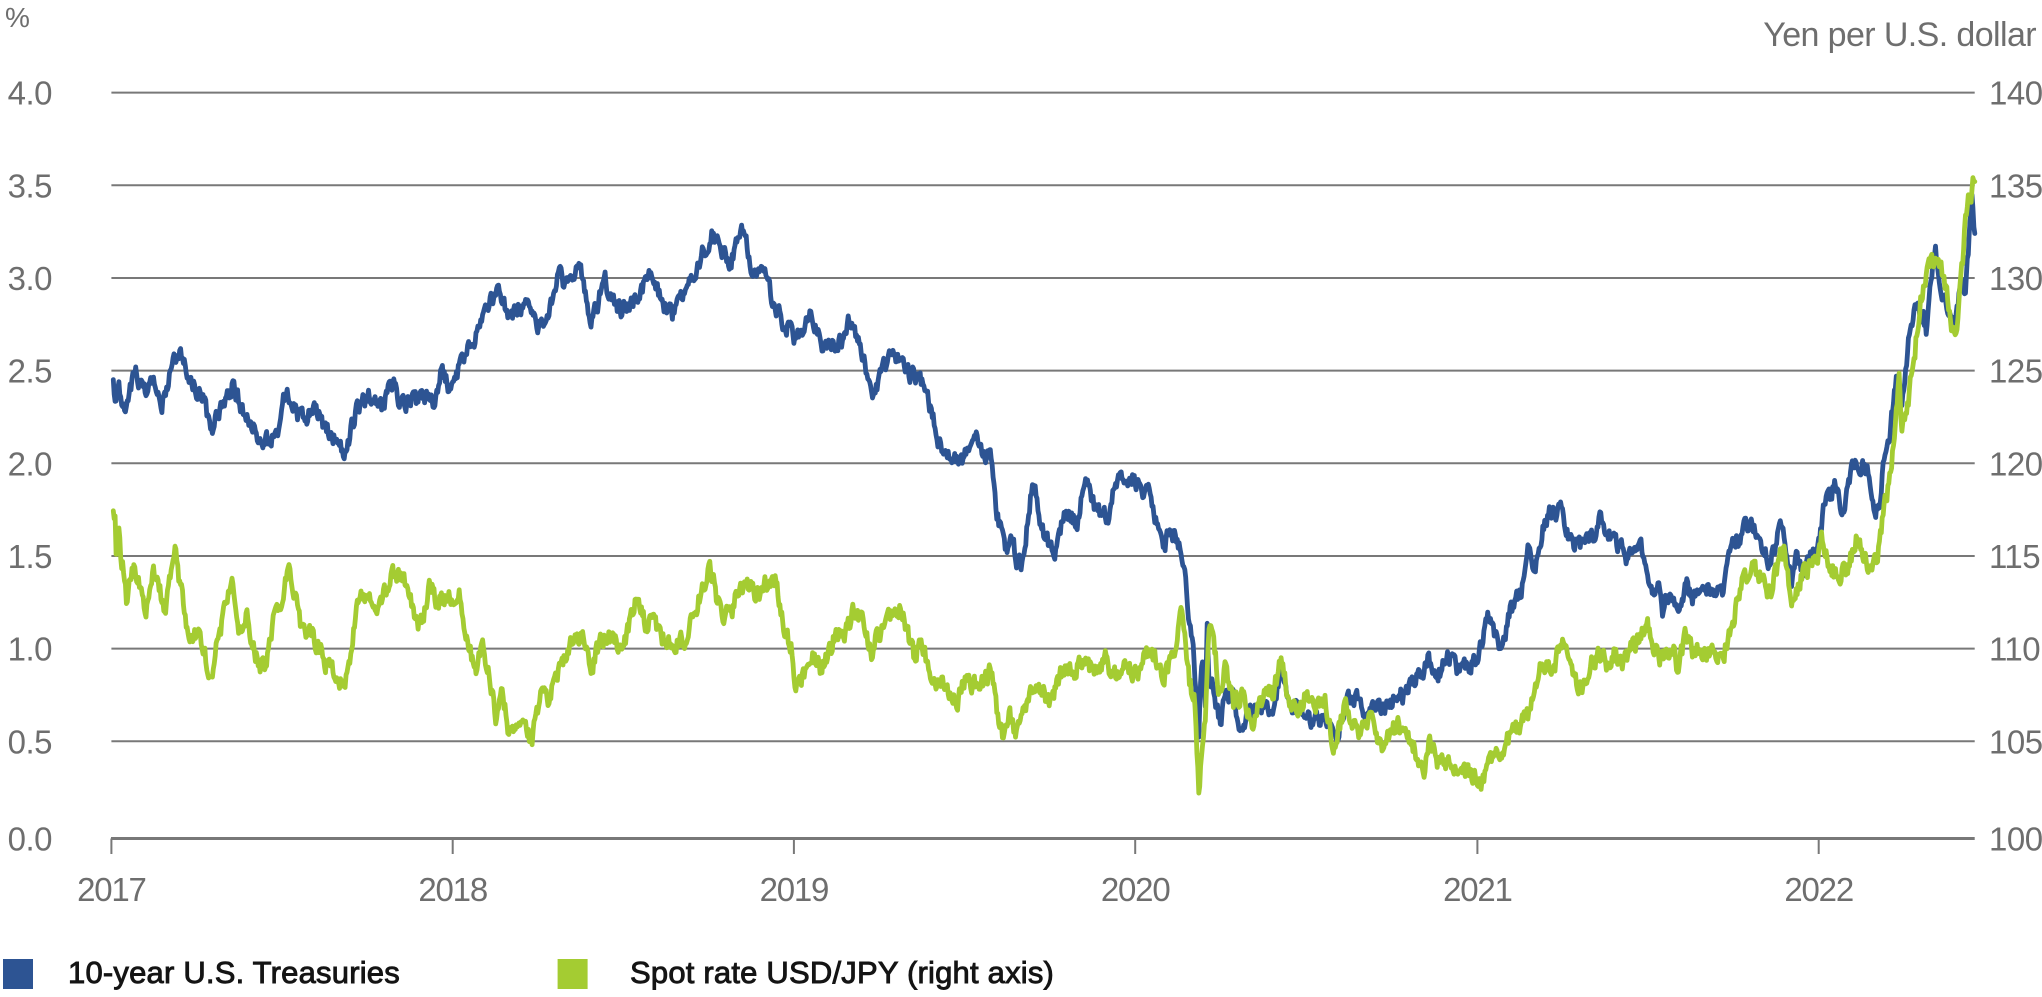 The image size is (2042, 997). Describe the element at coordinates (2014, 649) in the screenshot. I see `svg-text: 110` at that location.